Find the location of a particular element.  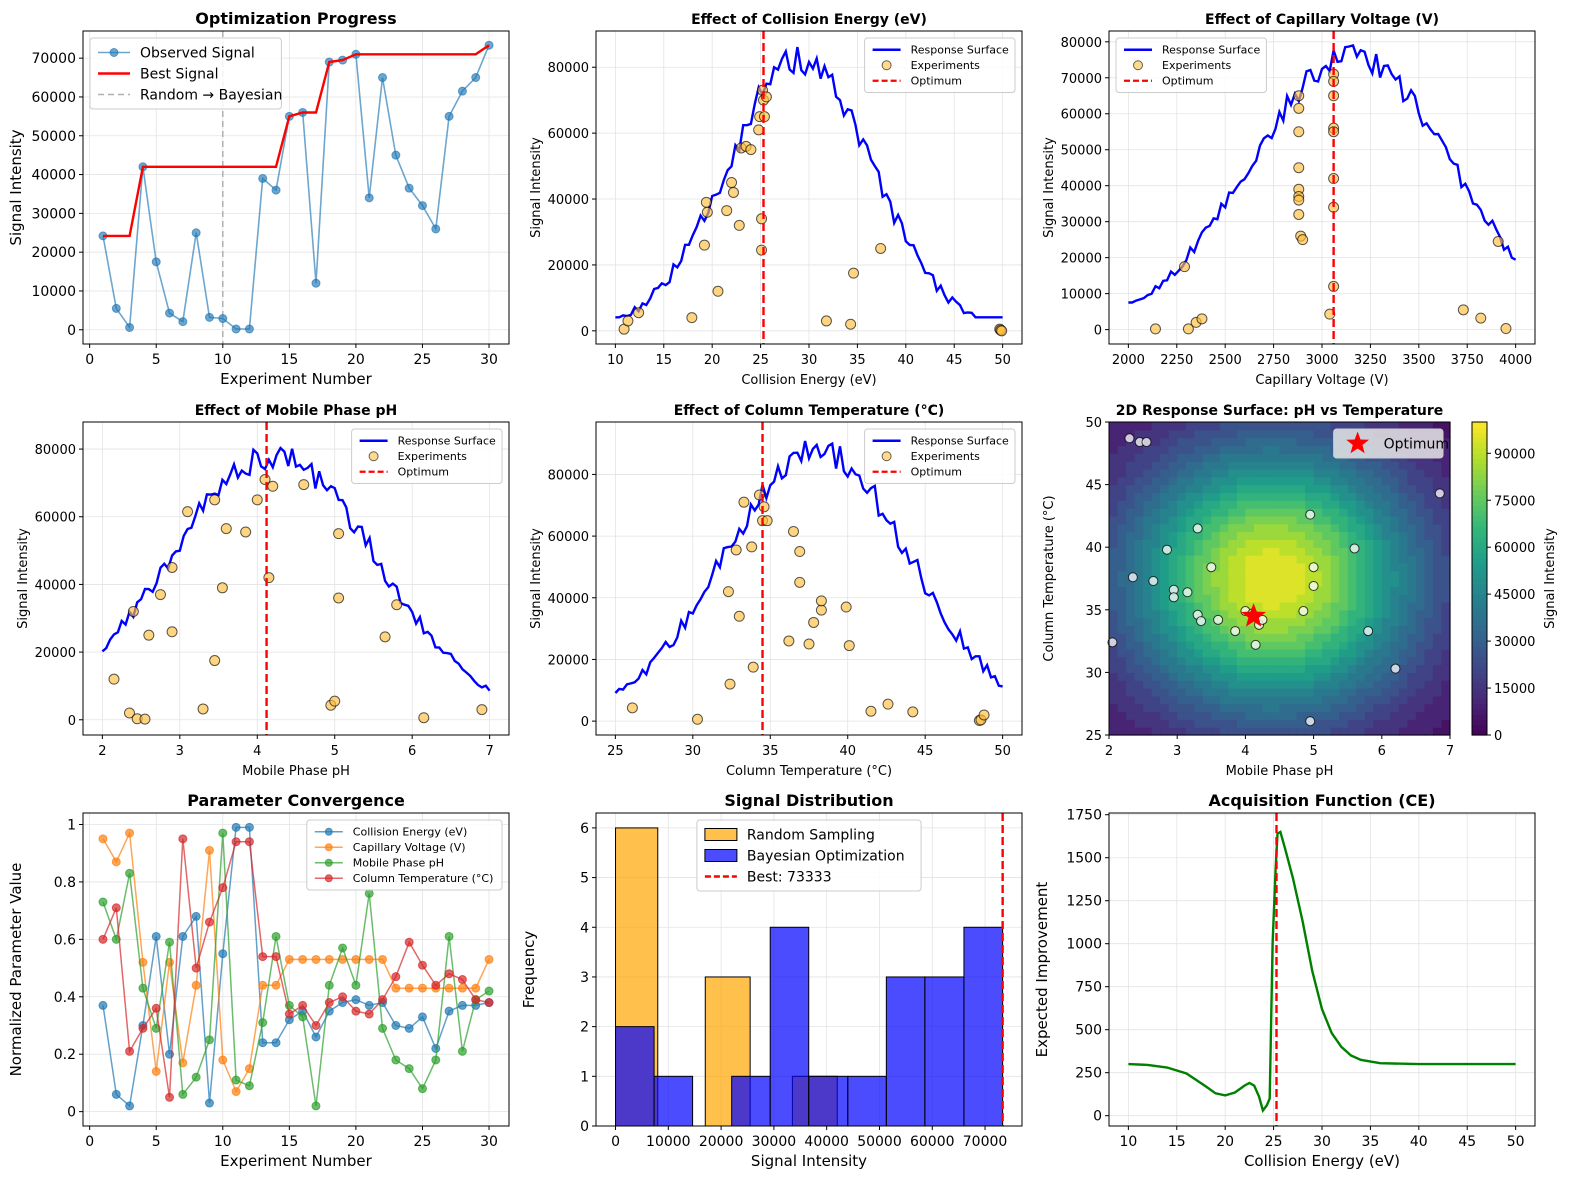

y-tick-label: 0.8 is located at coordinates (65, 883).